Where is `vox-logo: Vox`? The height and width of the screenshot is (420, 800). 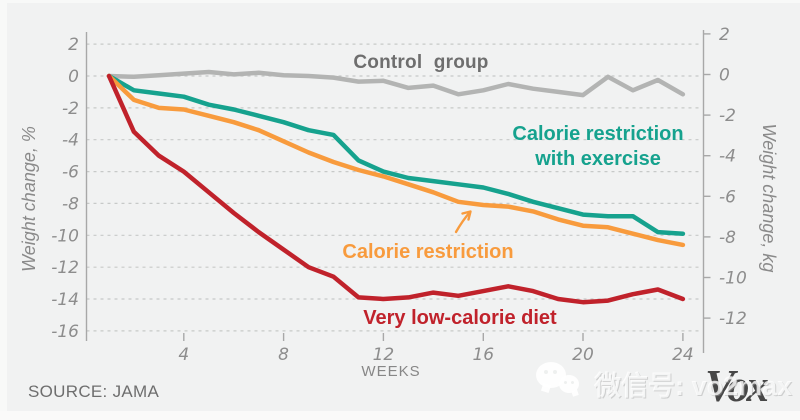
vox-logo: Vox is located at coordinates (737, 386).